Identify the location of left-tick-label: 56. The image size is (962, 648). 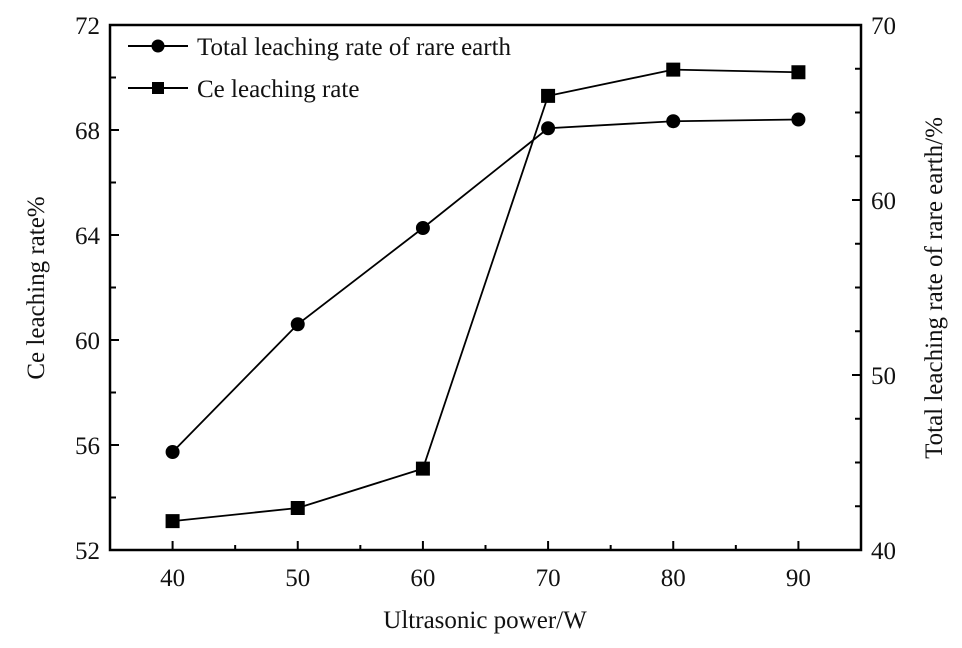
(87, 446).